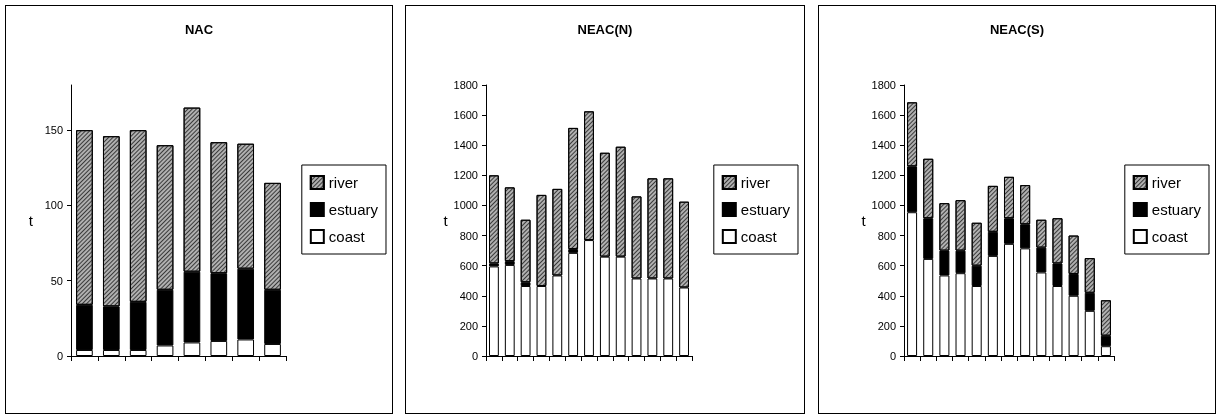  Describe the element at coordinates (53, 205) in the screenshot. I see `y-tick-label: 100` at that location.